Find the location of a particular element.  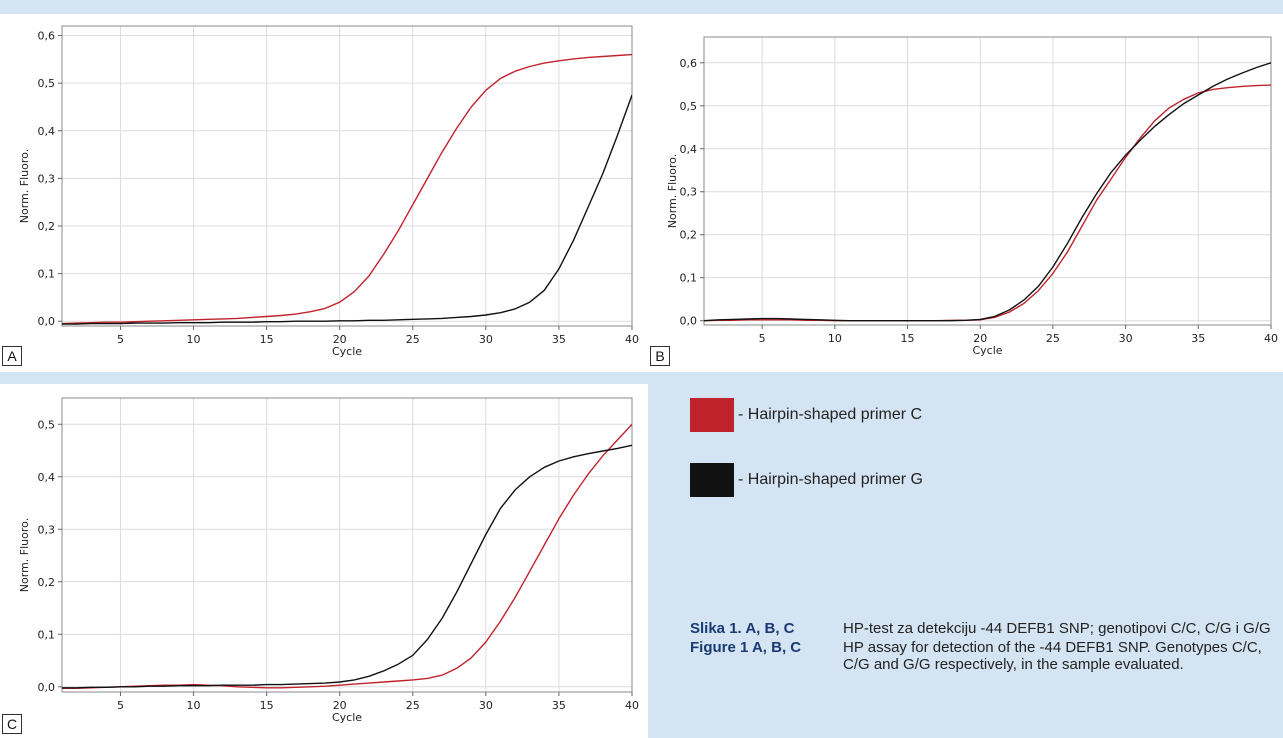

chart-b-xtick-label-2: 15 is located at coordinates (908, 338).